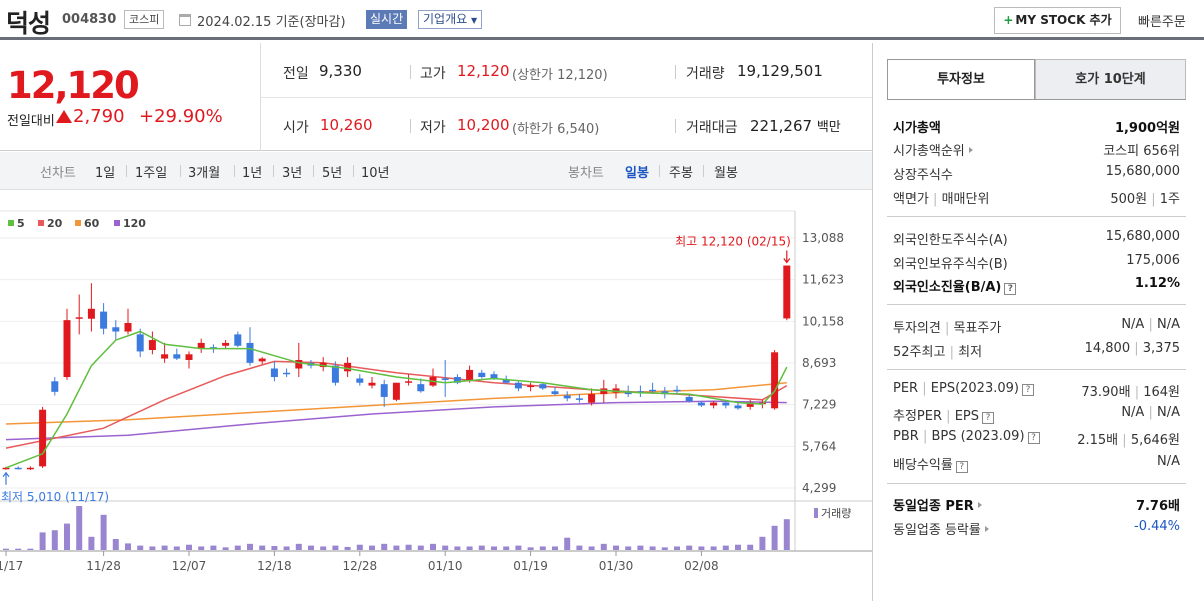  What do you see at coordinates (445, 566) in the screenshot?
I see `x-tick-label: 01/10` at bounding box center [445, 566].